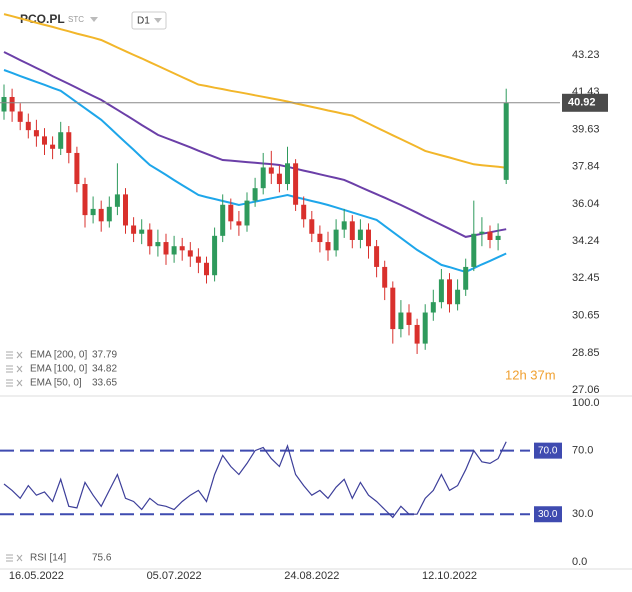  What do you see at coordinates (582, 451) in the screenshot?
I see `y-tick-label: 70.0` at bounding box center [582, 451].